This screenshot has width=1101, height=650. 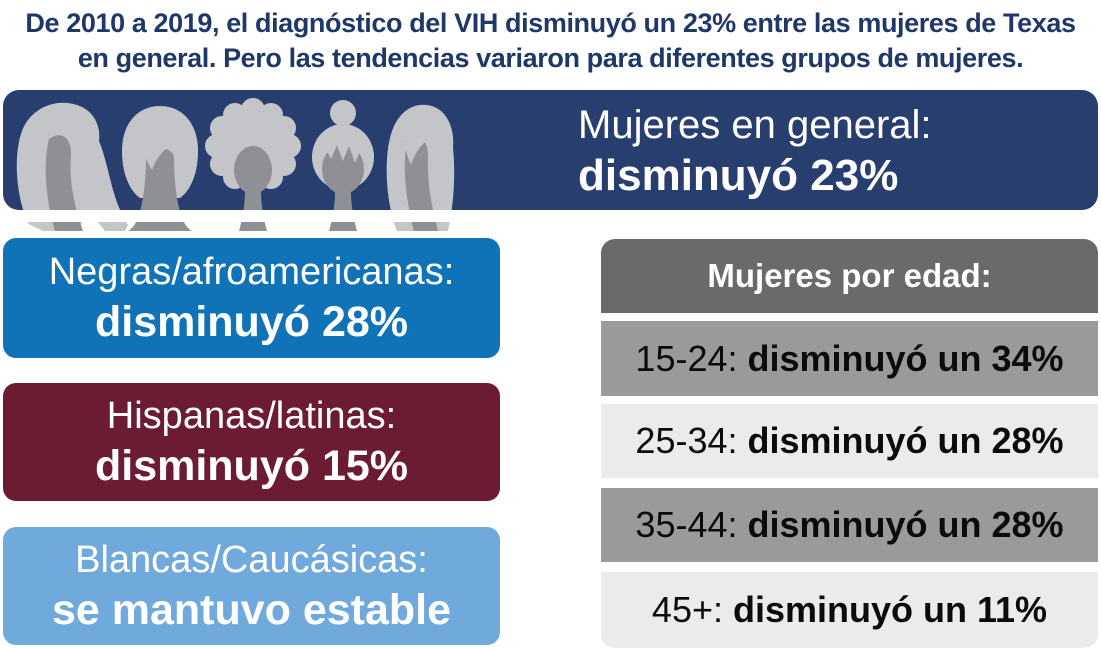 I want to click on age-change-value: disminuyó un 34%, so click(x=905, y=358).